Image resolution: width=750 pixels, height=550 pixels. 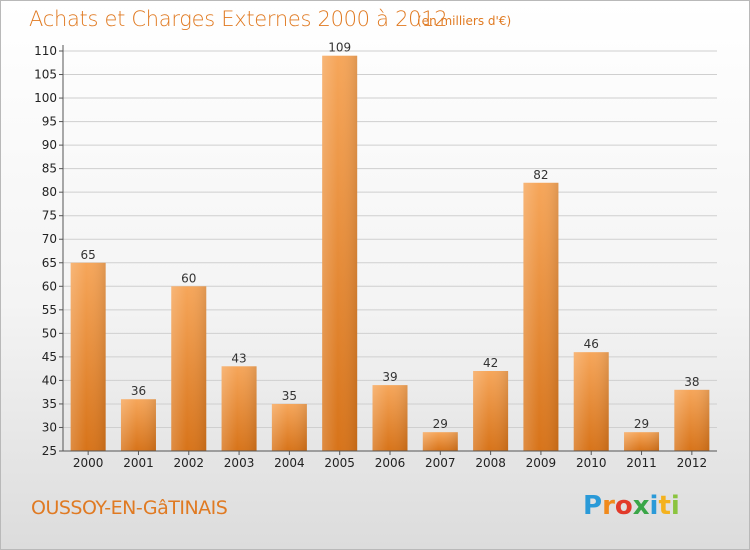 What do you see at coordinates (390, 463) in the screenshot?
I see `x-tick-label: 2006` at bounding box center [390, 463].